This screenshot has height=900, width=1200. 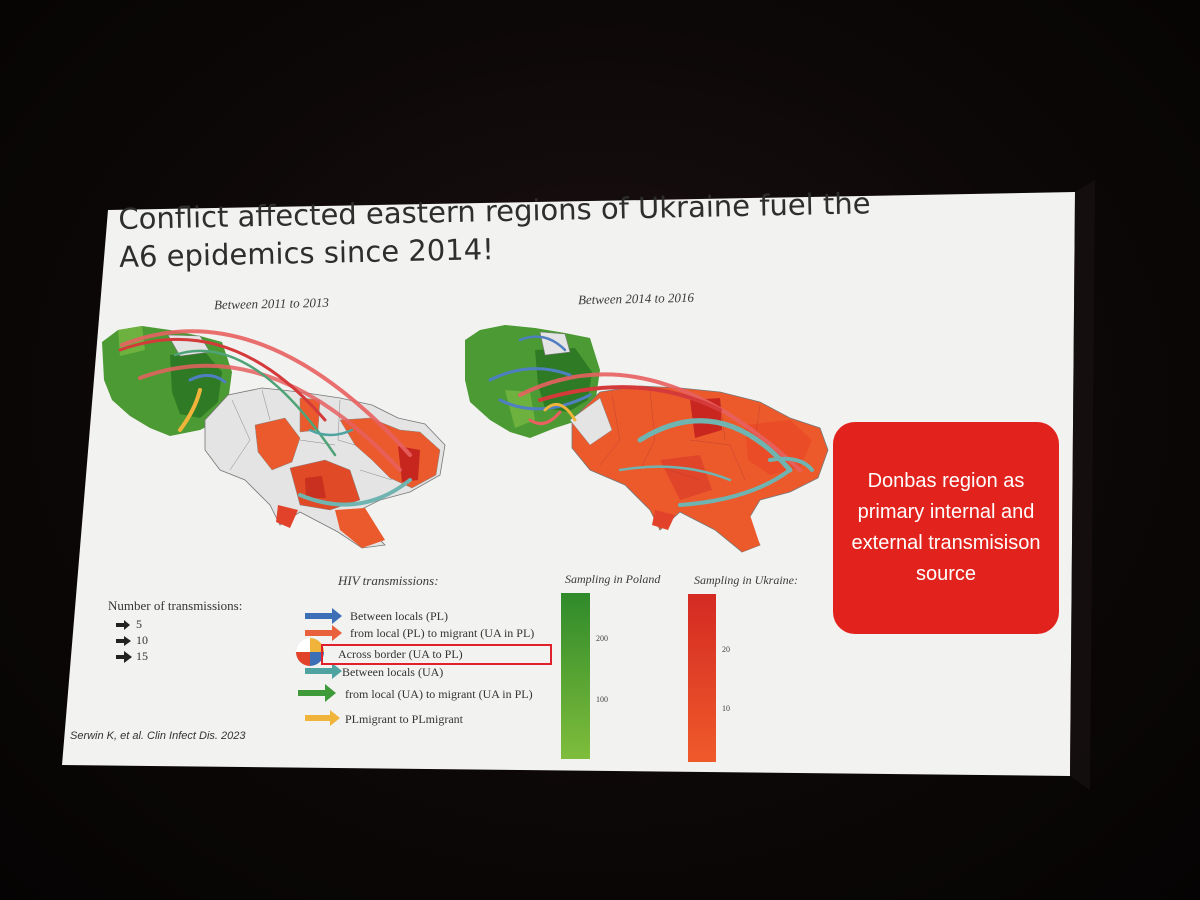 What do you see at coordinates (647, 439) in the screenshot?
I see `map-2014-2016` at bounding box center [647, 439].